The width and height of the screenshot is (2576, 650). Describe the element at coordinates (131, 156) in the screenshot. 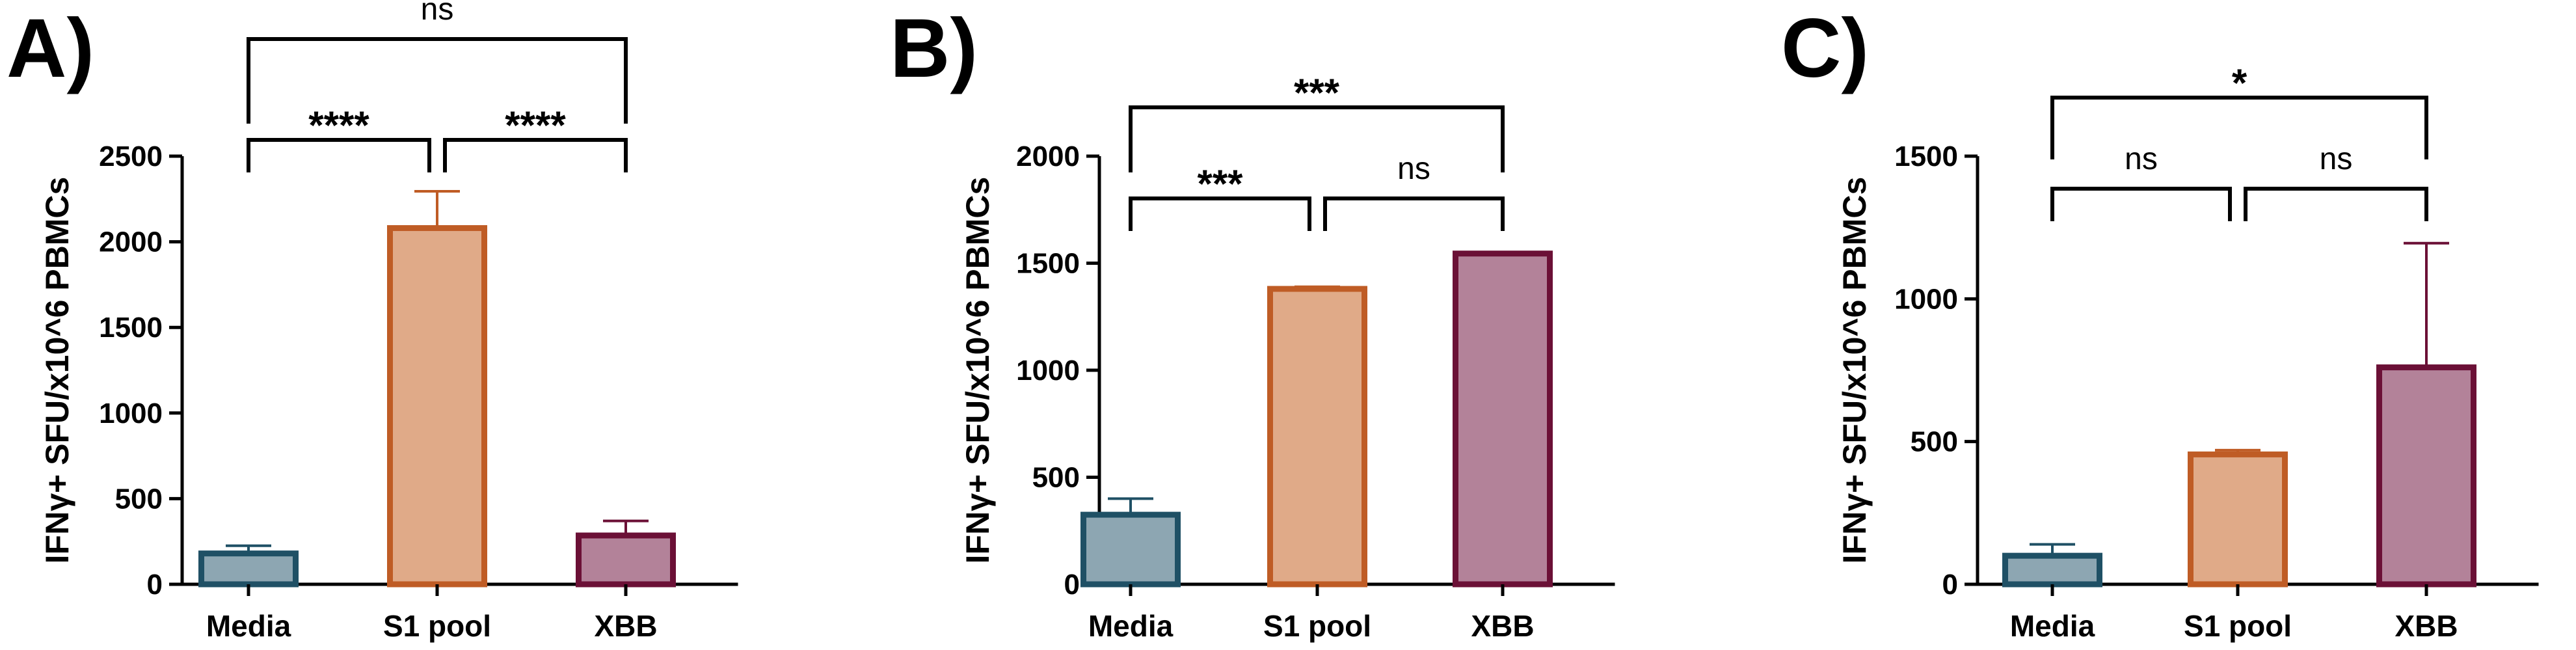

I see `y-tick-label: 2500` at that location.